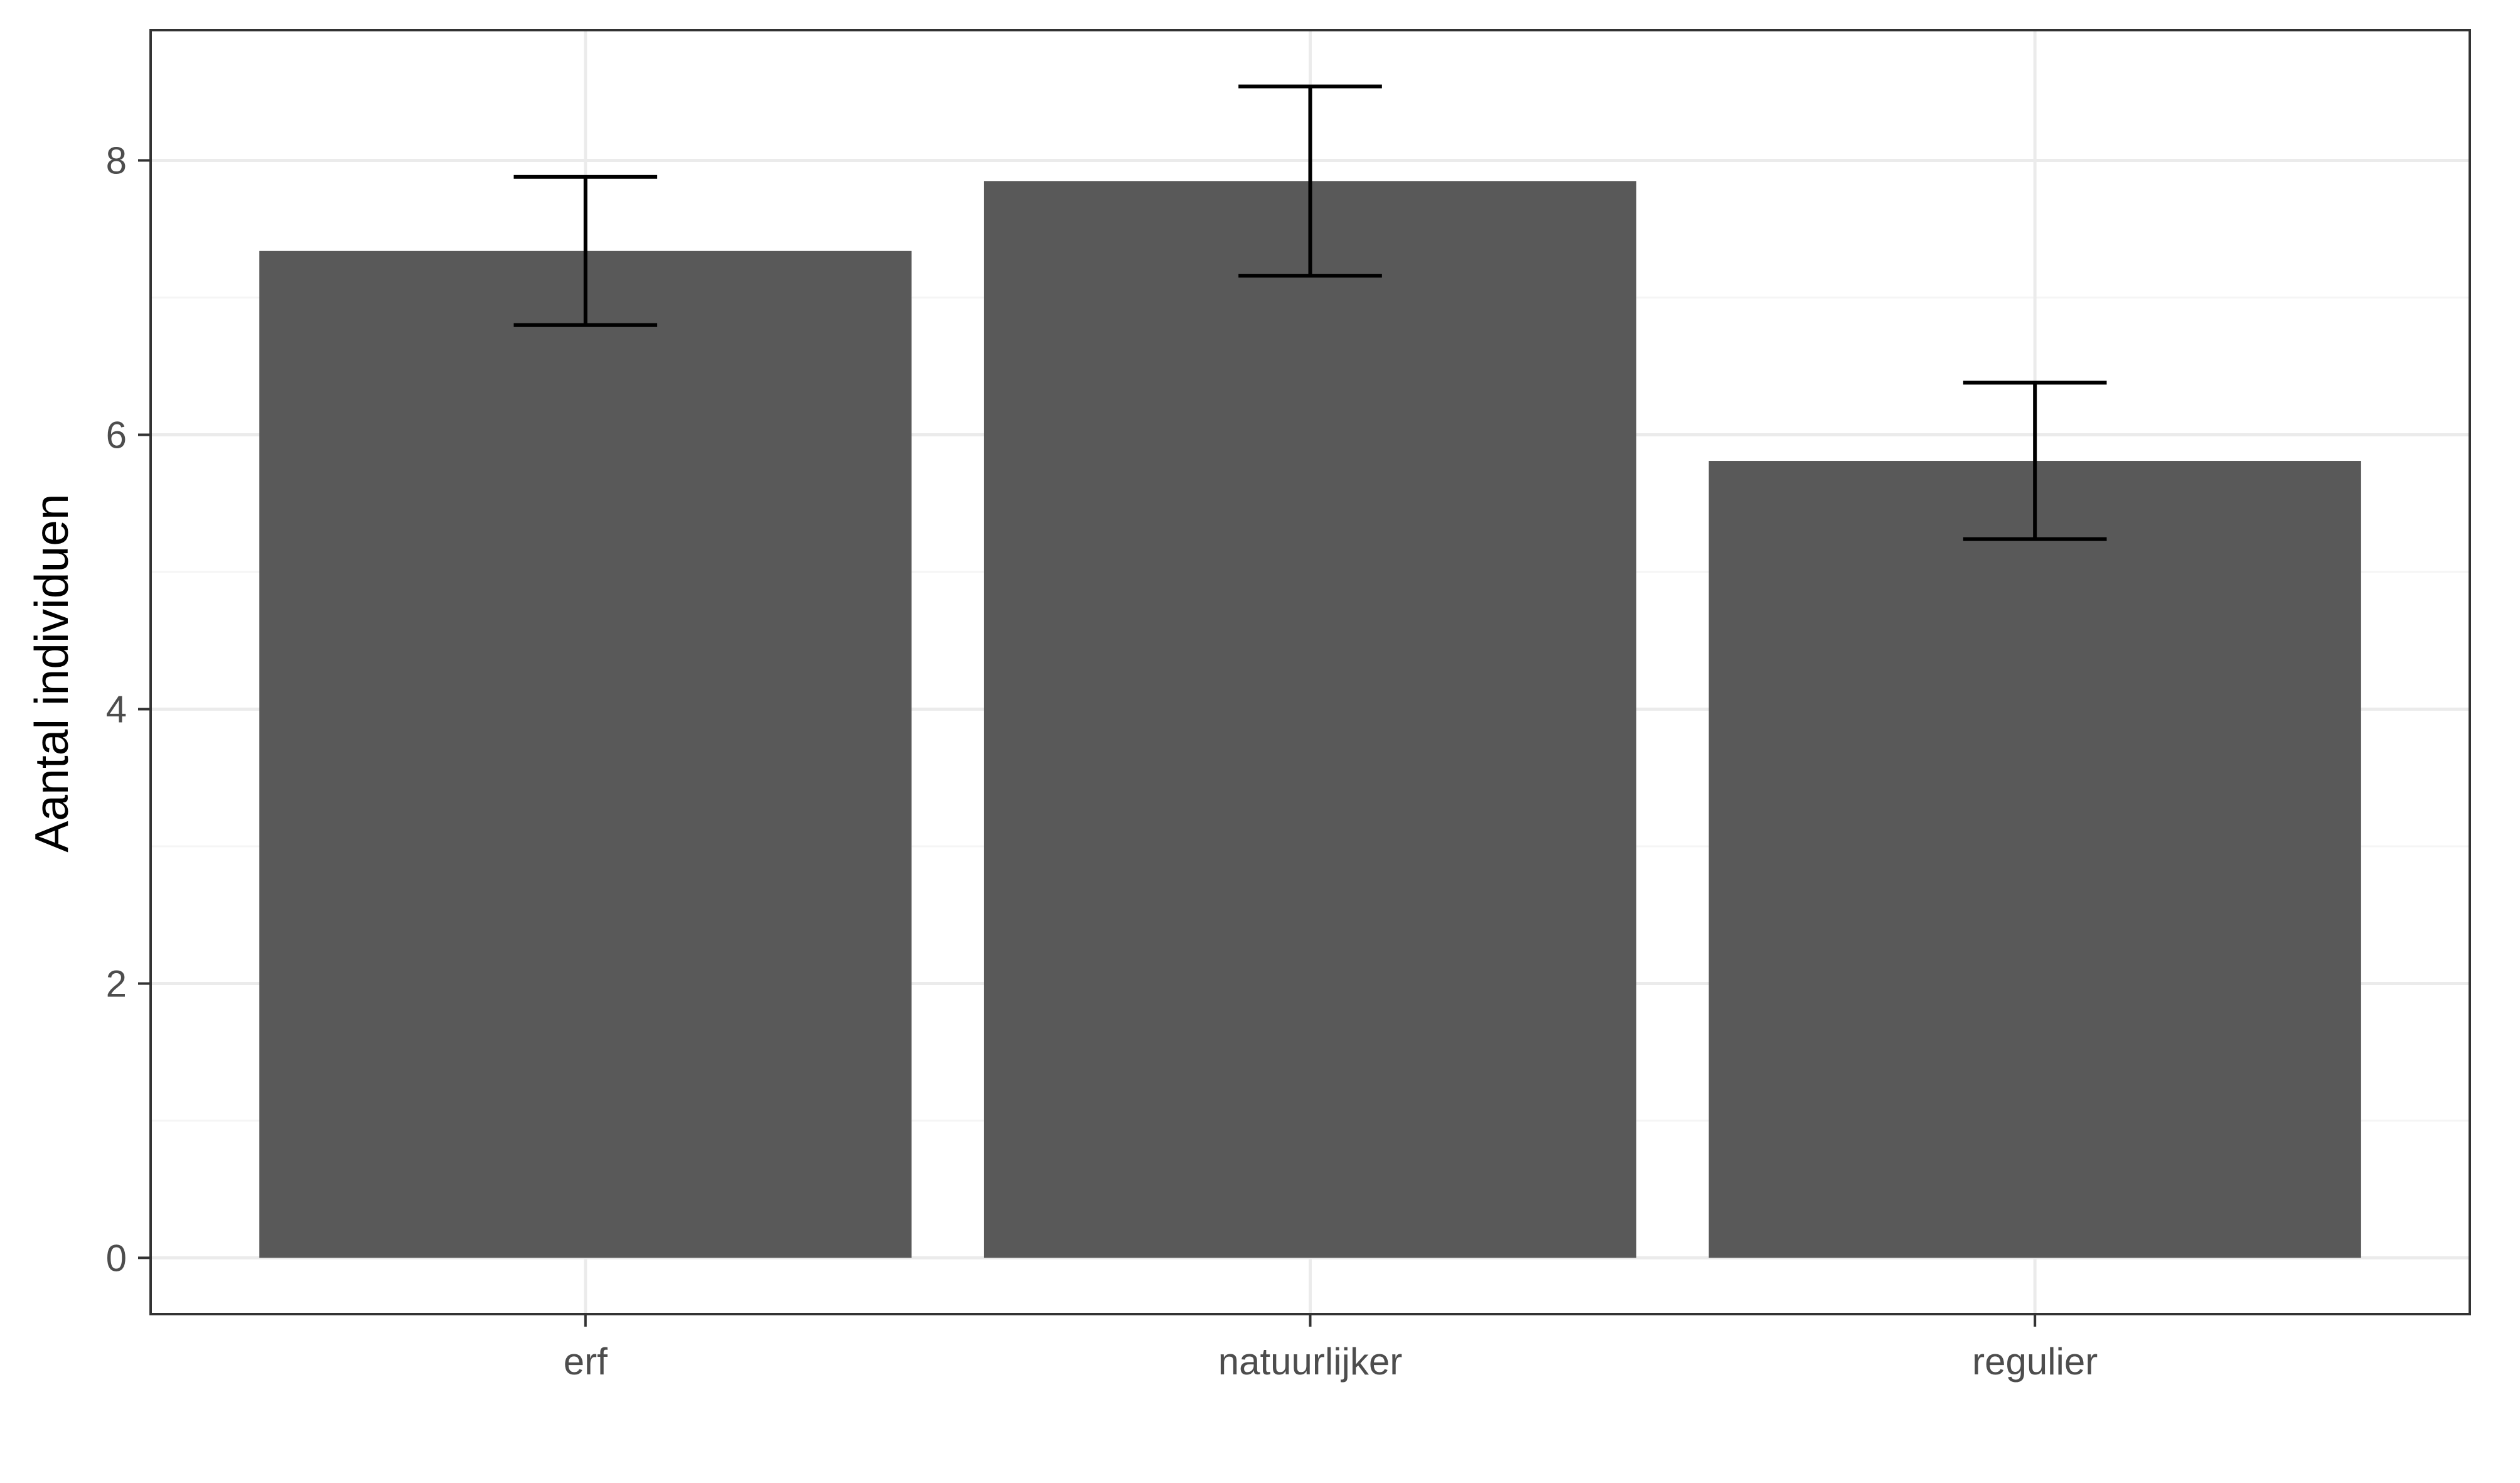 The height and width of the screenshot is (1483, 2520). I want to click on y-axis-title: Aantal individuen, so click(51, 672).